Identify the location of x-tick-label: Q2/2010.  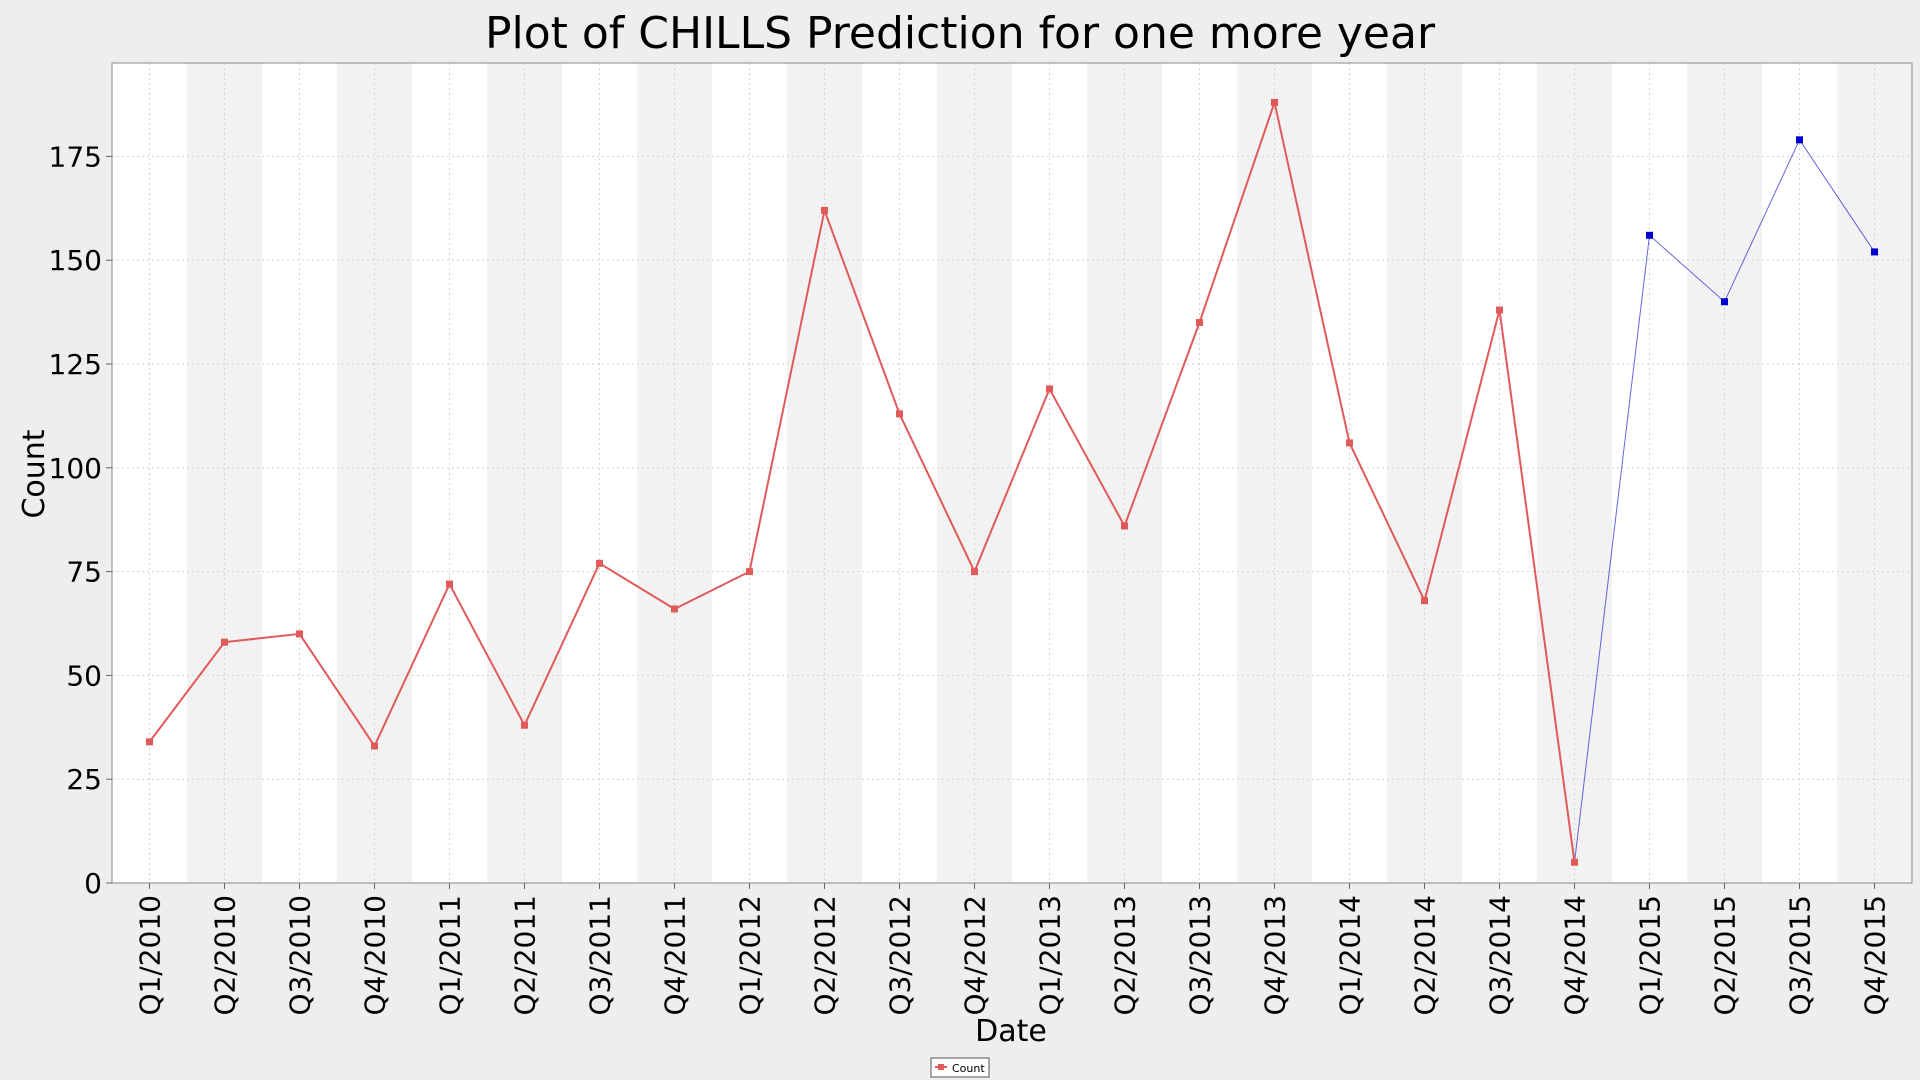
(225, 955).